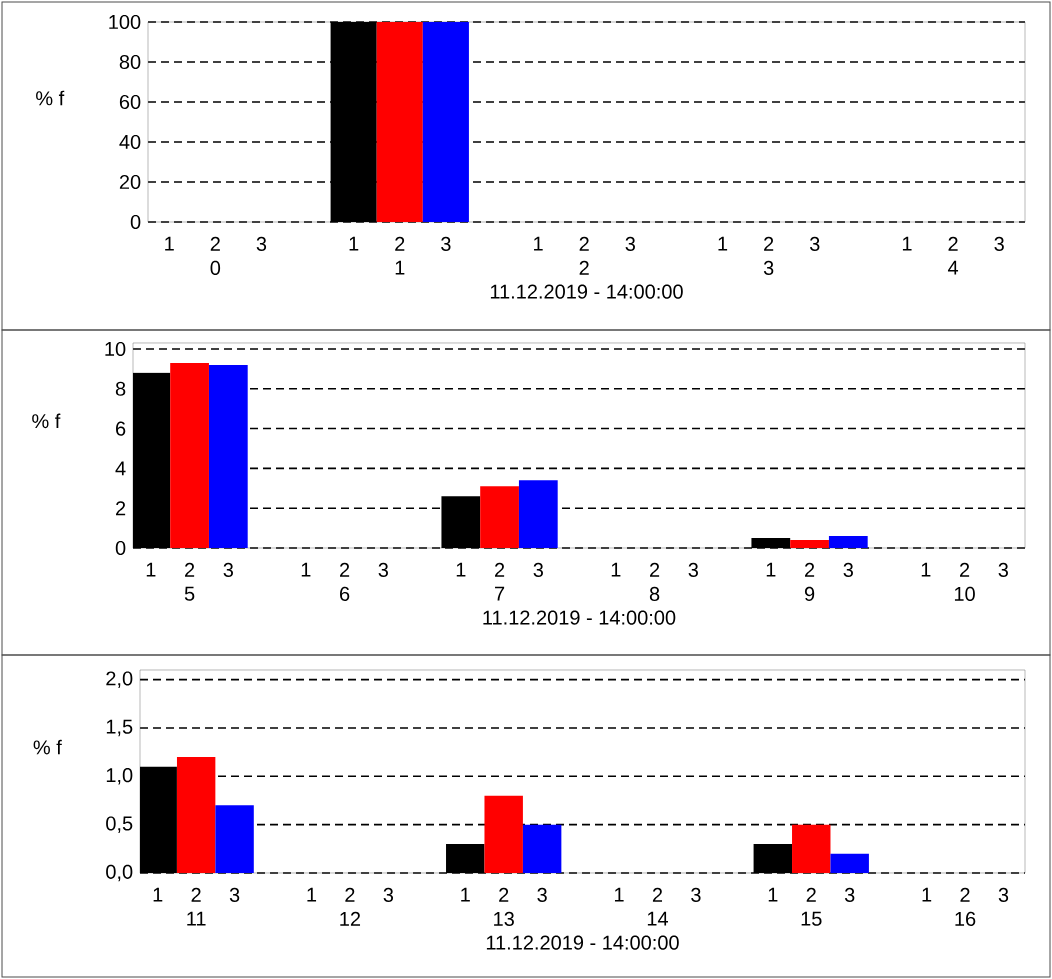 The image size is (1052, 979). I want to click on y-tick-label: 1,0, so click(119, 776).